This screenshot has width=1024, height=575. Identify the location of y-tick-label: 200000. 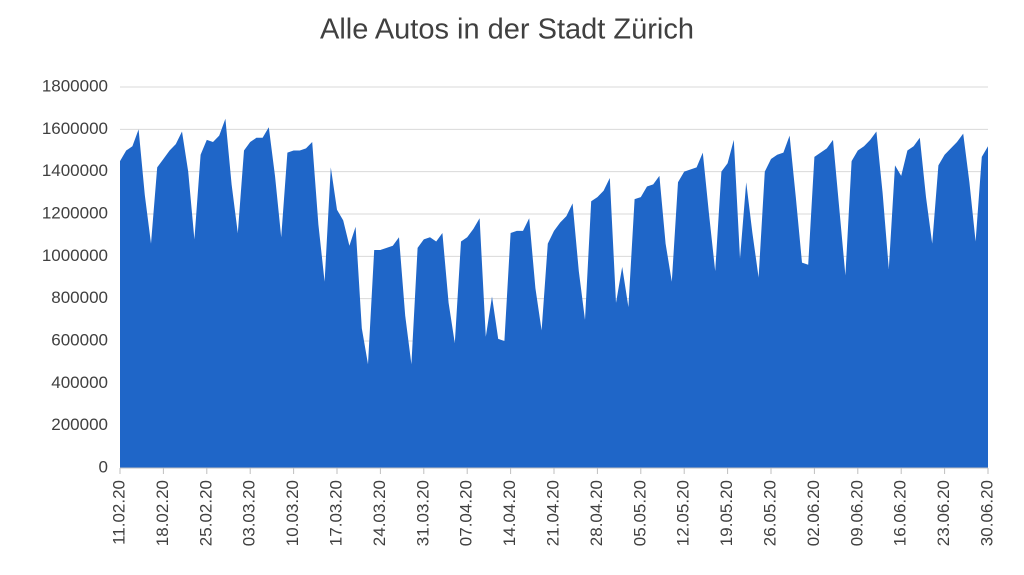
(79, 424).